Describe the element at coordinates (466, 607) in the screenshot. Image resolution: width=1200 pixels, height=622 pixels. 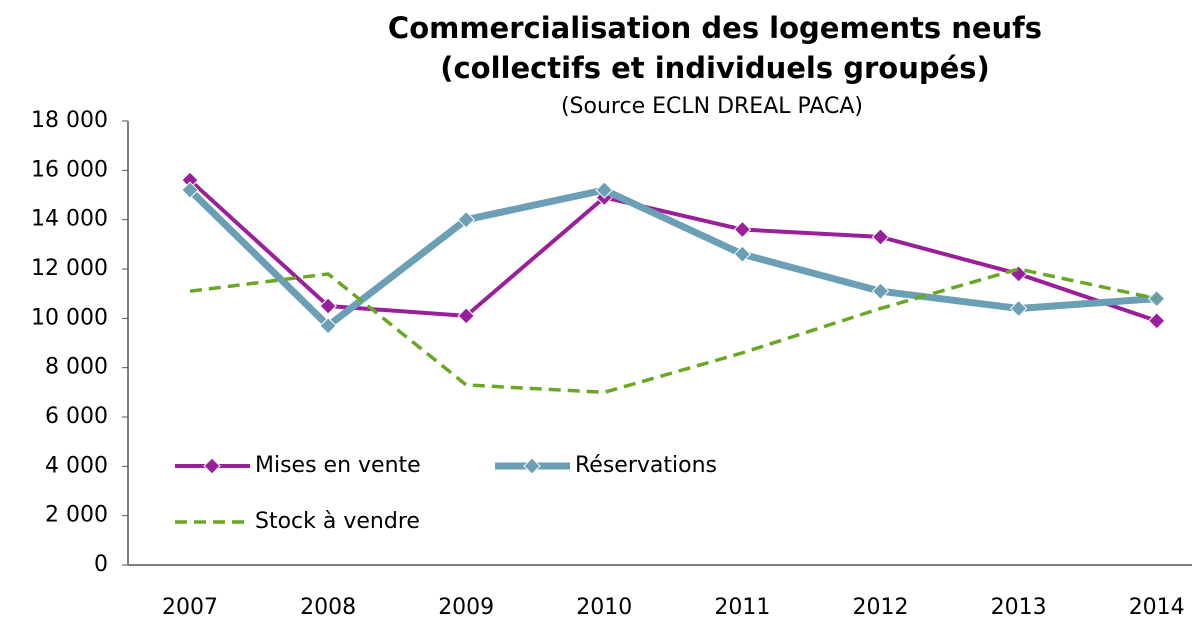
I see `x-tick-label: 2009` at that location.